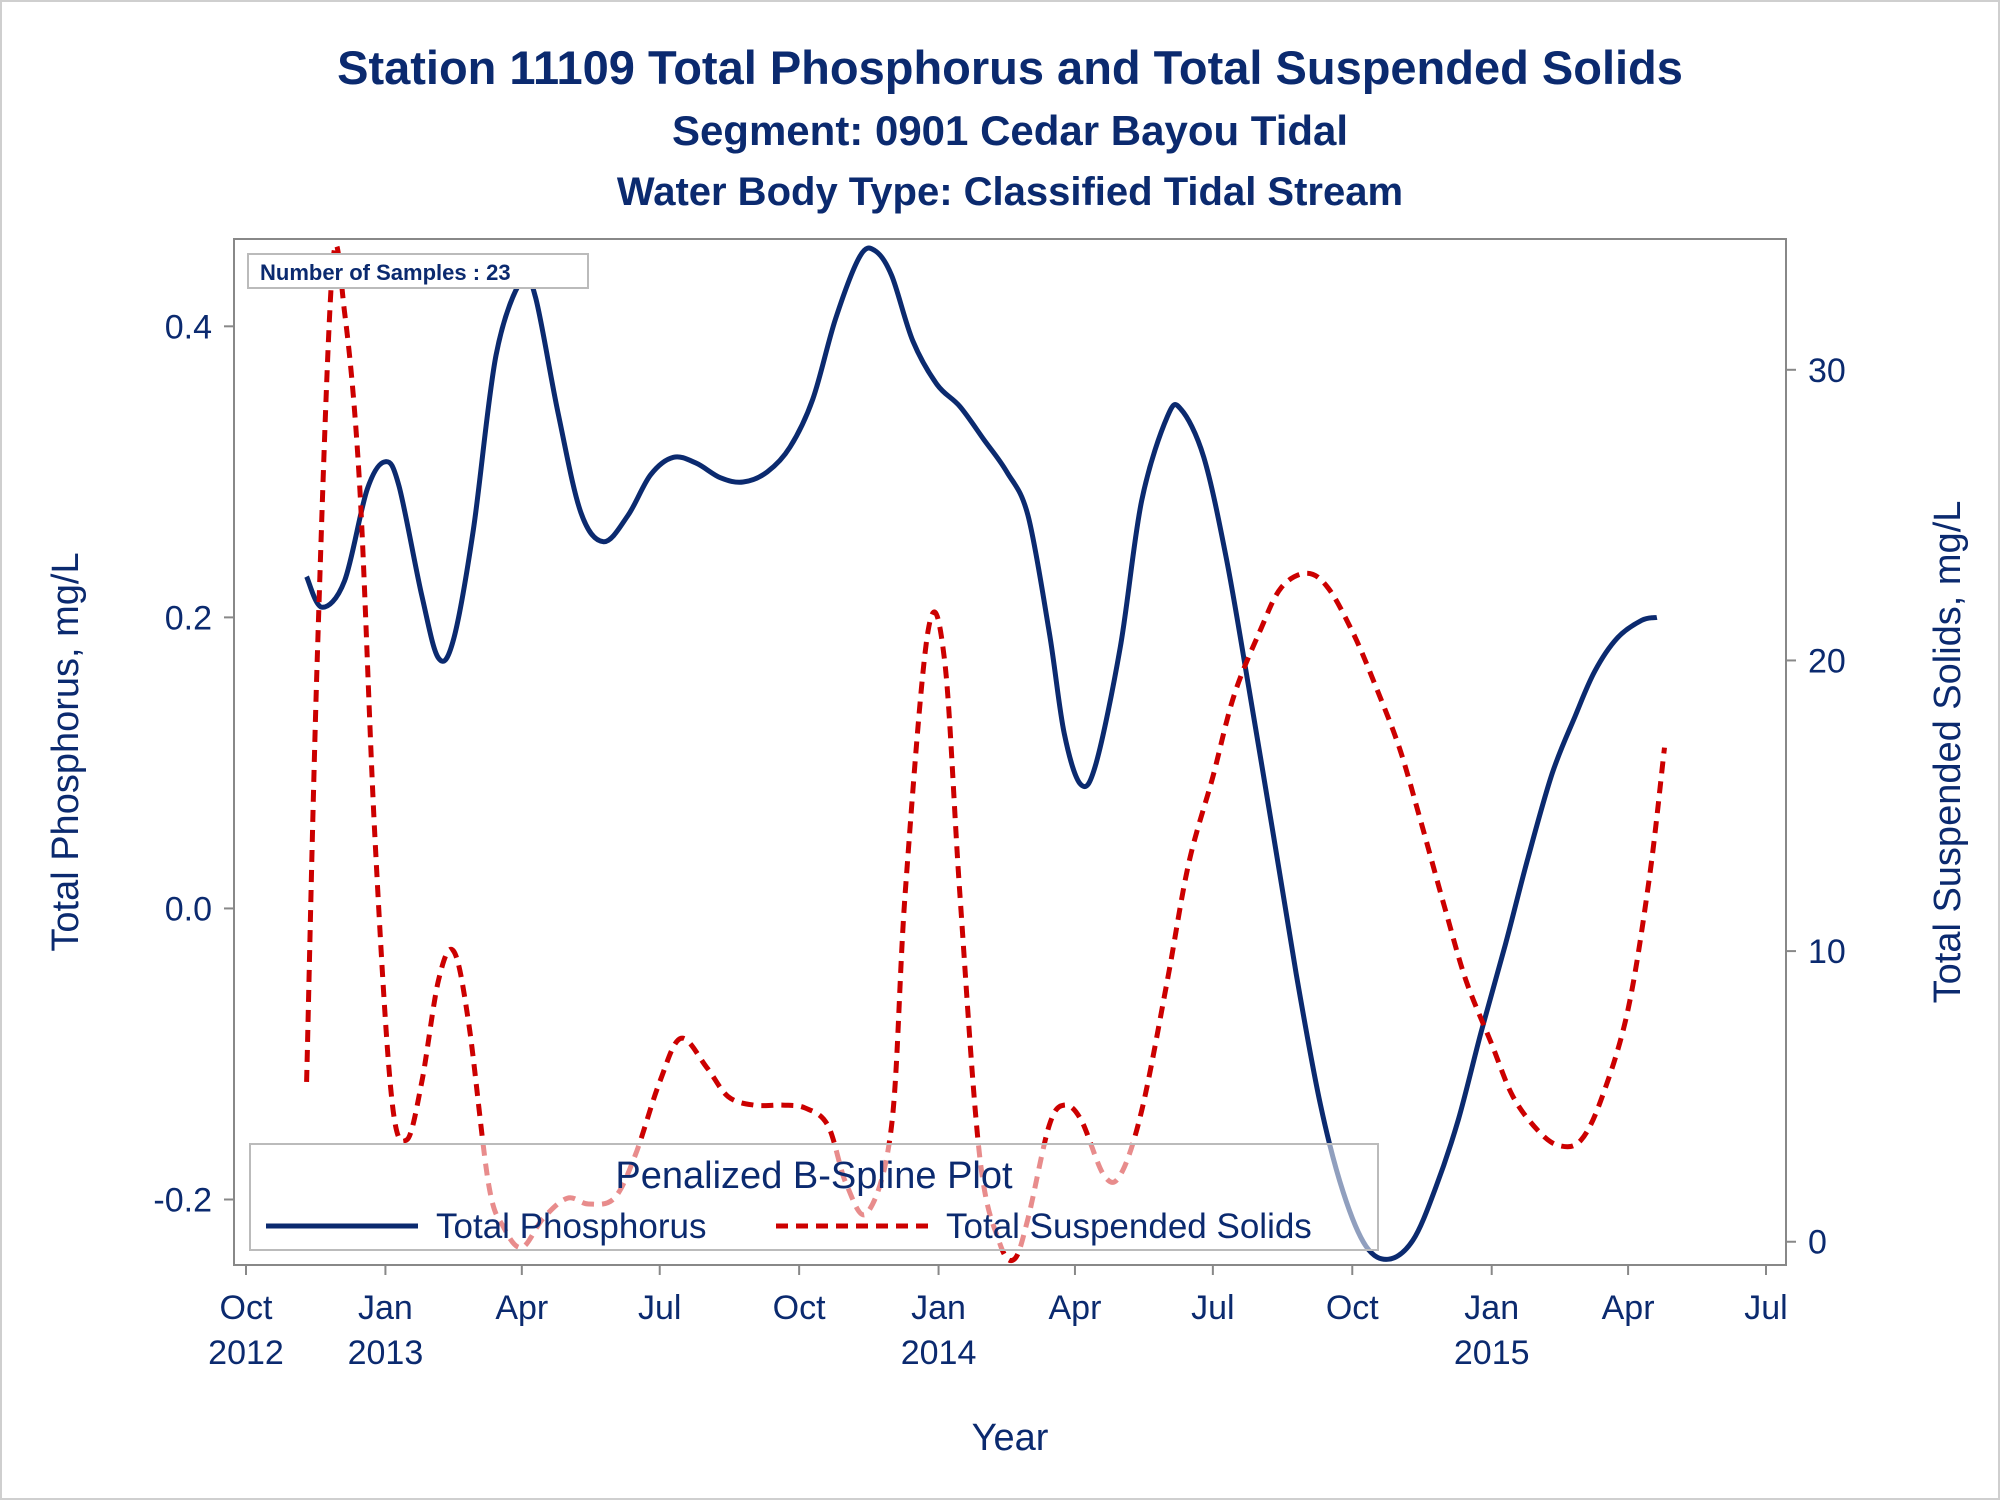  What do you see at coordinates (571, 1226) in the screenshot?
I see `legend-label-total-phosphorus: Total Phosphorus` at bounding box center [571, 1226].